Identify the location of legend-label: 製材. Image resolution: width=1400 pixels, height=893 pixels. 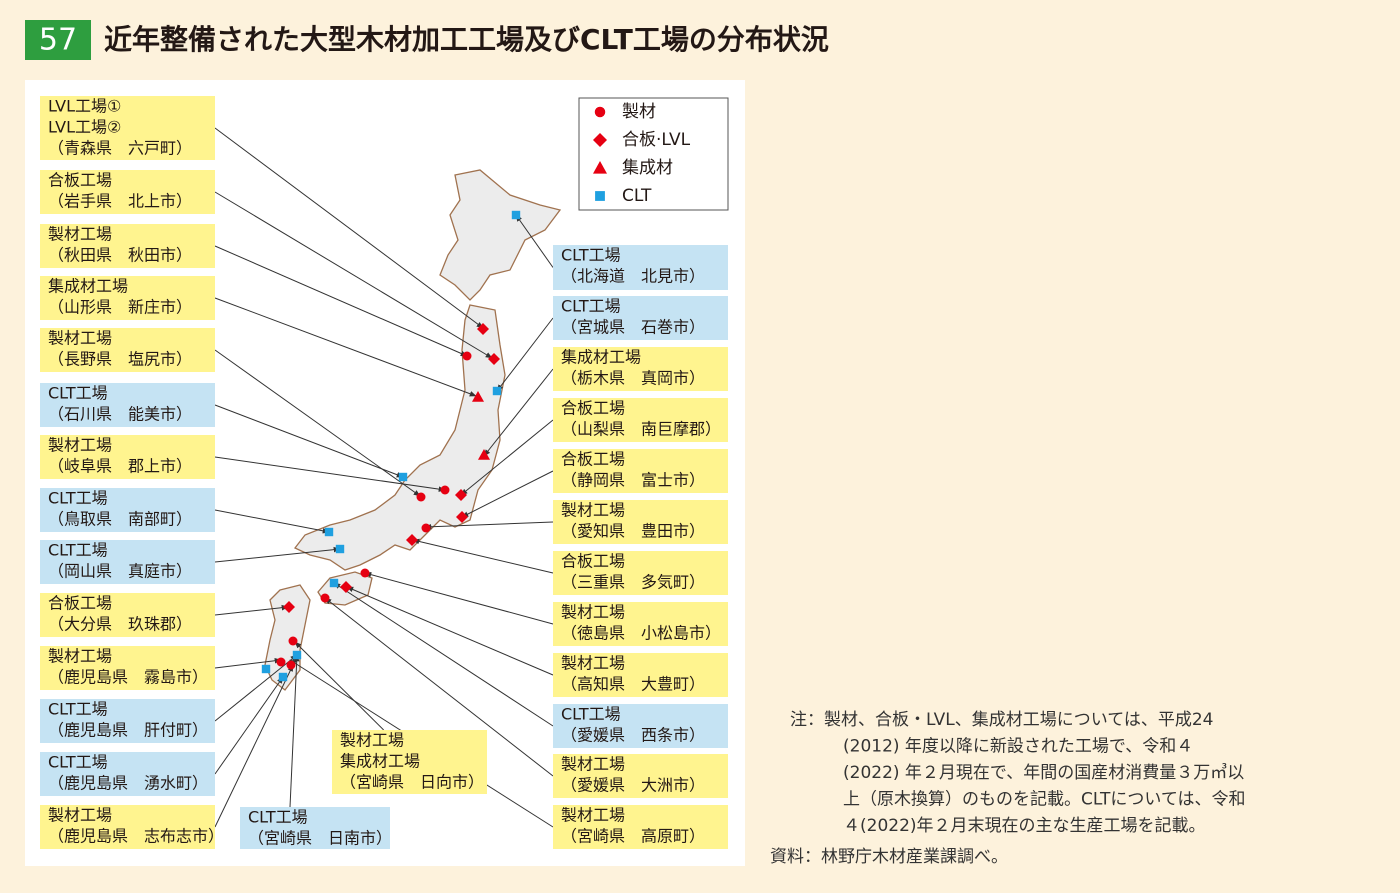
(639, 112).